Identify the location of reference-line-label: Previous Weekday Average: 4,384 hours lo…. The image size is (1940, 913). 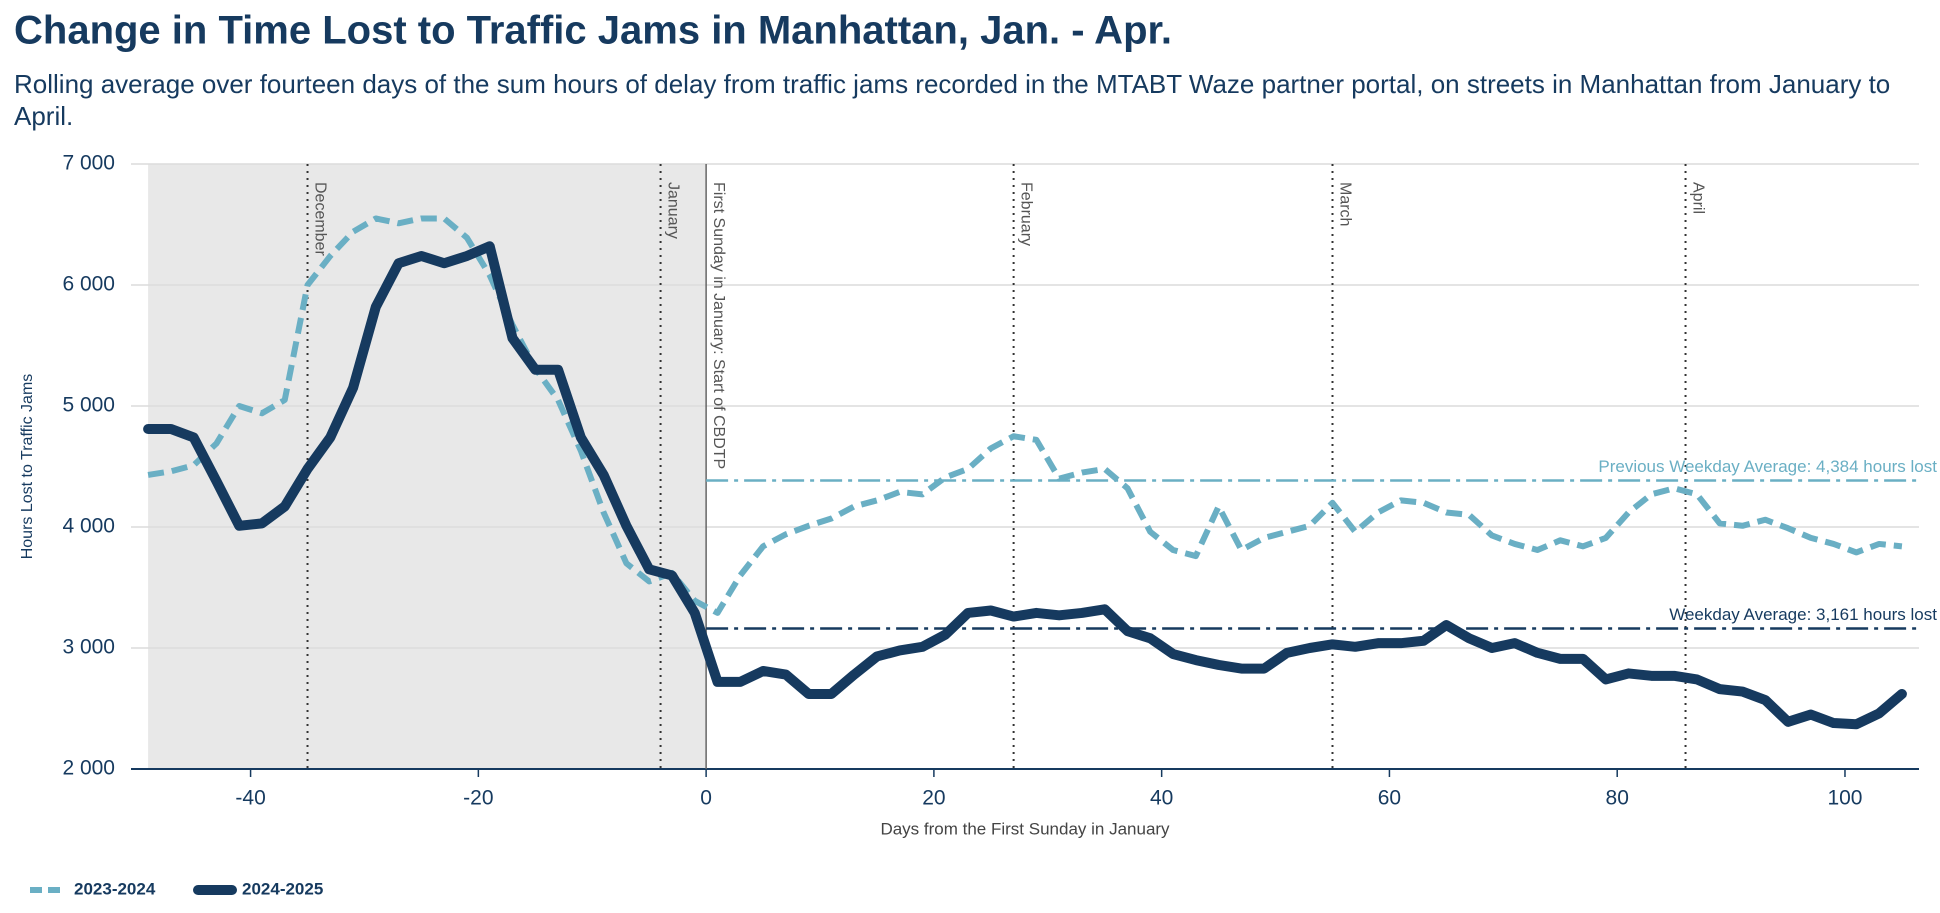
(1767, 466).